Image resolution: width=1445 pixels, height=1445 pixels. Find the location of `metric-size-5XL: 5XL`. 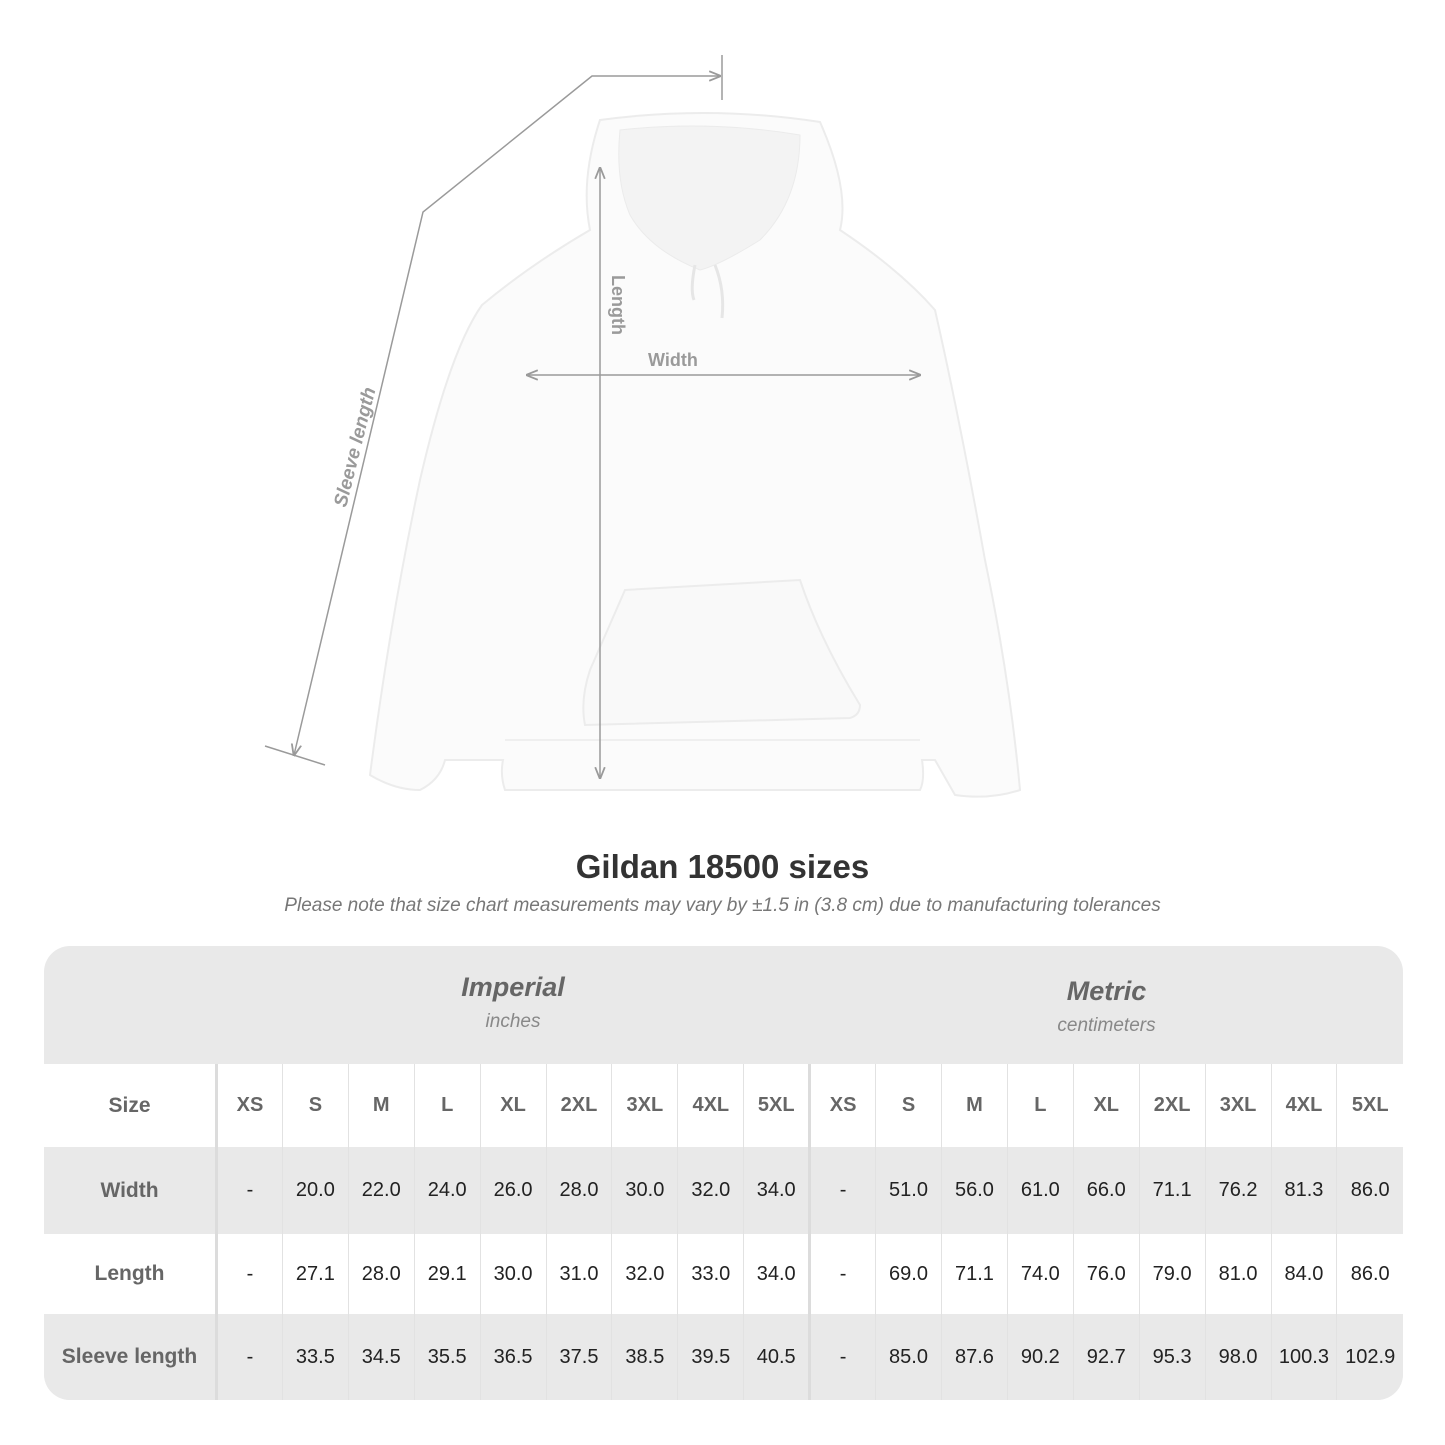

metric-size-5XL: 5XL is located at coordinates (1369, 1105).